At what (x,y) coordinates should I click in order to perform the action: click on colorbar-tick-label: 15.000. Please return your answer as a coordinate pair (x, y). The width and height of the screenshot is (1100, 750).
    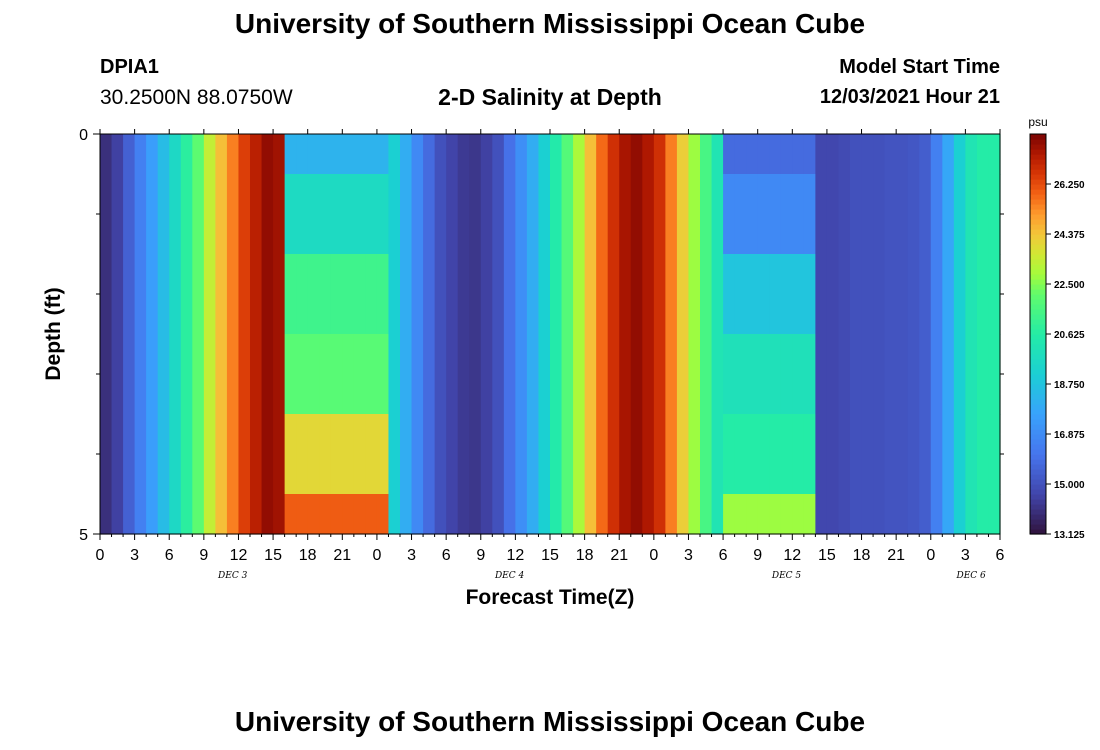
    Looking at the image, I should click on (1069, 485).